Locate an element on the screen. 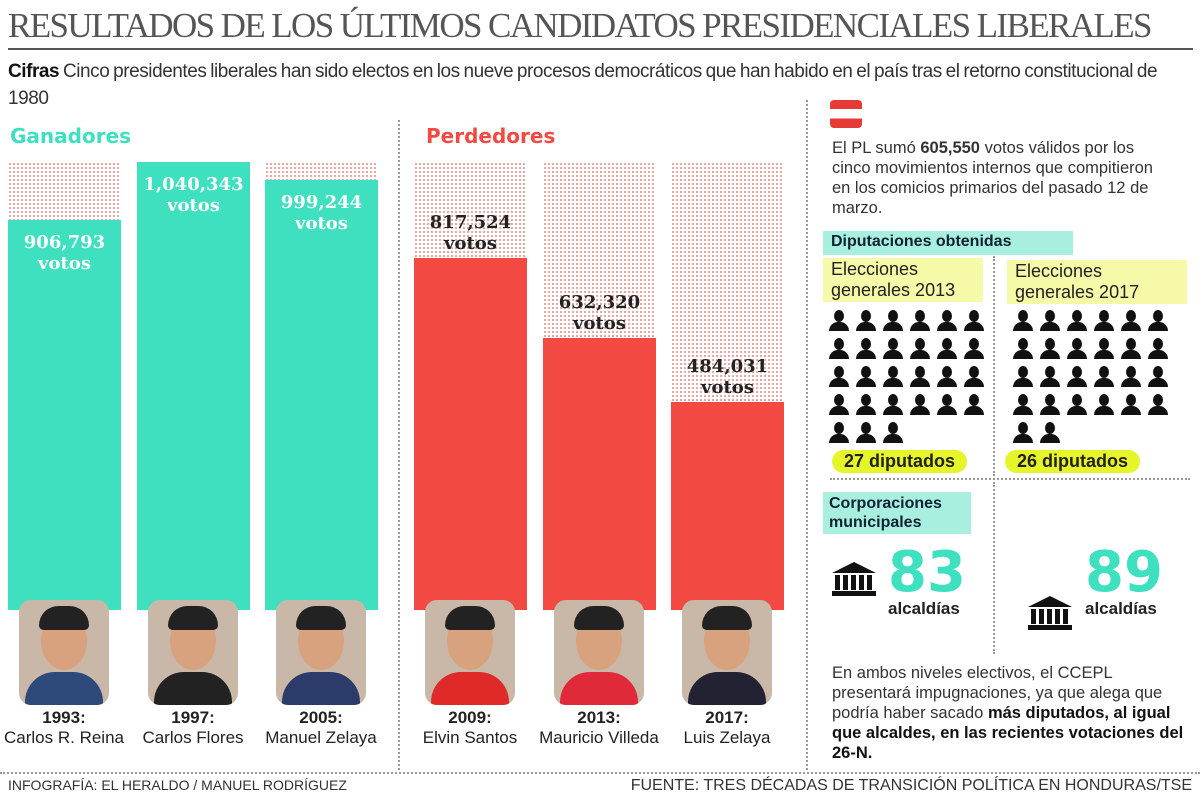  candidate-name: Luis Zelaya is located at coordinates (727, 737).